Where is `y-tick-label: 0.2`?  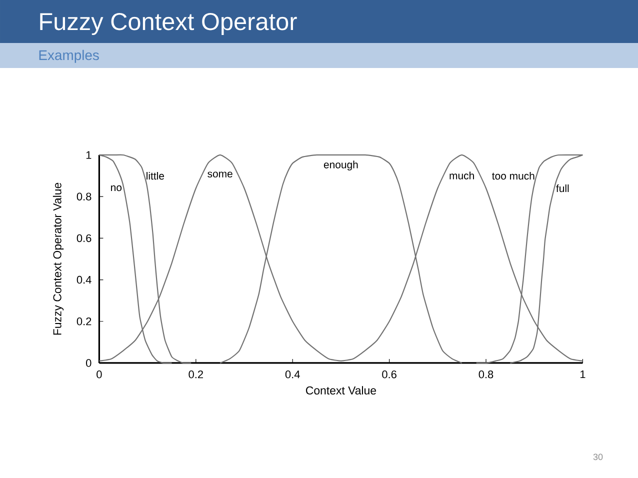
y-tick-label: 0.2 is located at coordinates (84, 322).